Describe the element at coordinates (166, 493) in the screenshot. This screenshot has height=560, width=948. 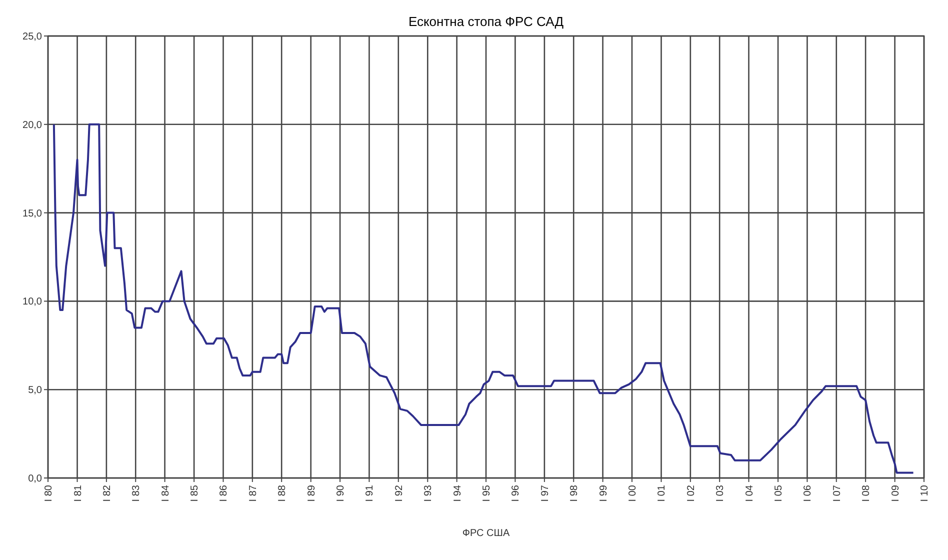
I see `x-tick-label: I 84` at that location.